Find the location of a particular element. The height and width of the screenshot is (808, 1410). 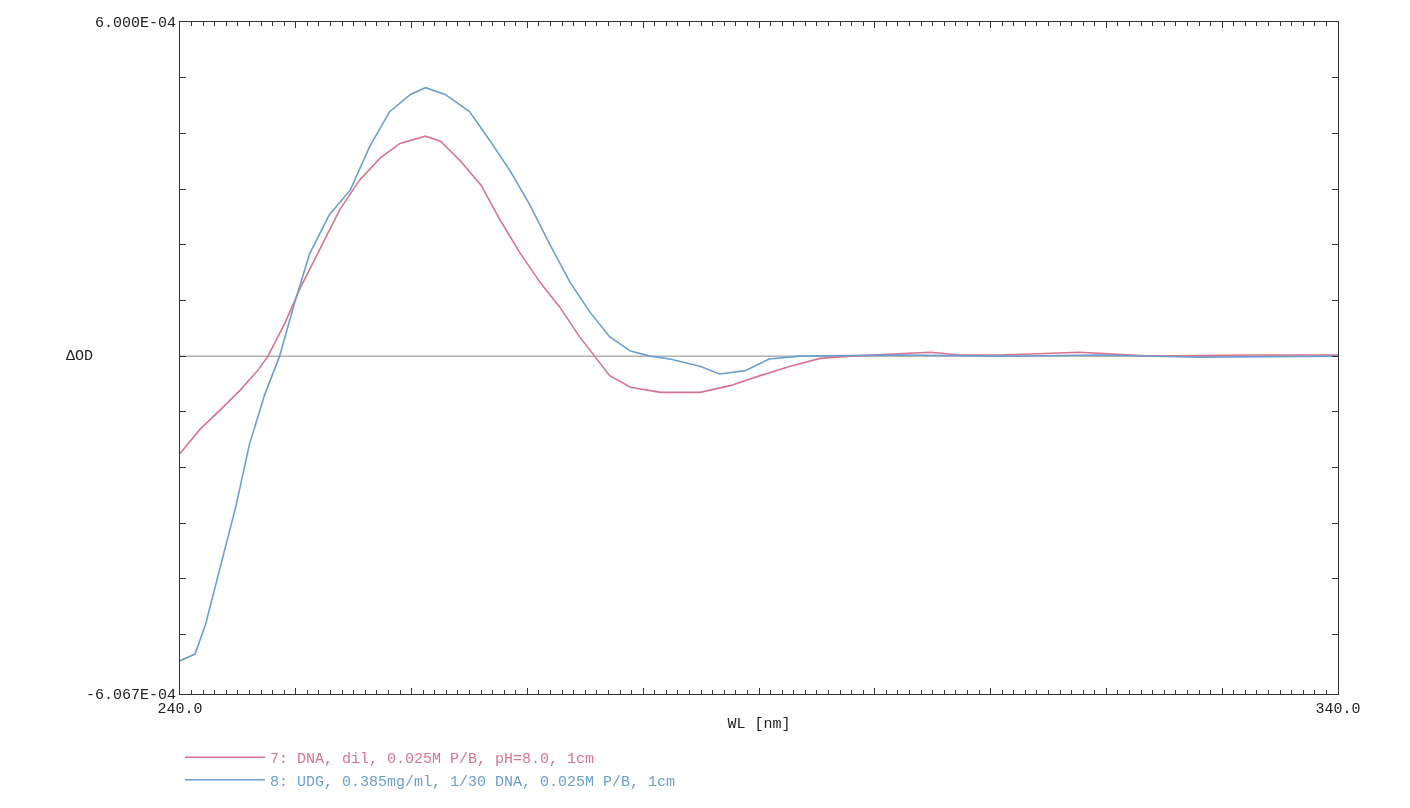

y-tick-label: 6.000E-04 is located at coordinates (135, 24).